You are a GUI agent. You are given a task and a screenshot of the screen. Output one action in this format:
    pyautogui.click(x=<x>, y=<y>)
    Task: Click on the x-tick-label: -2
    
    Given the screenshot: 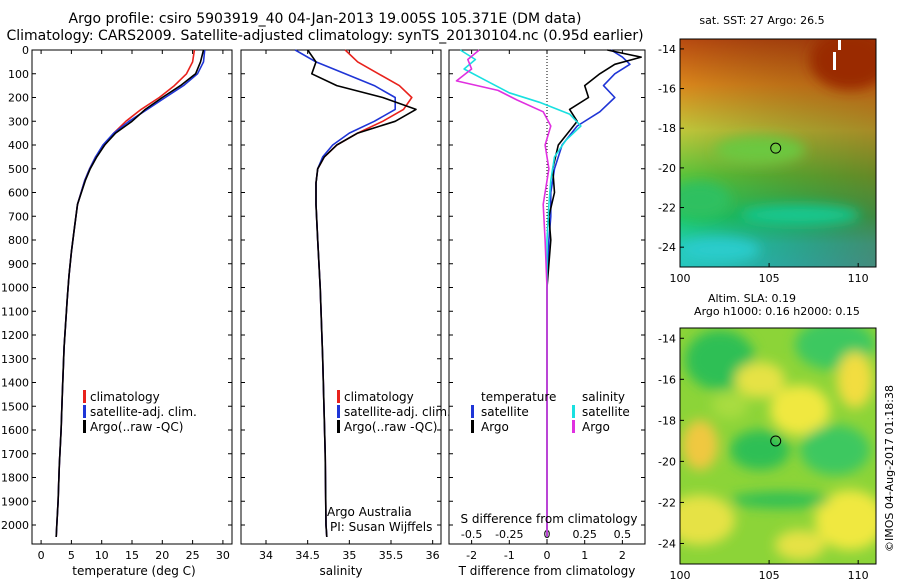 What is the action you would take?
    pyautogui.click(x=471, y=555)
    